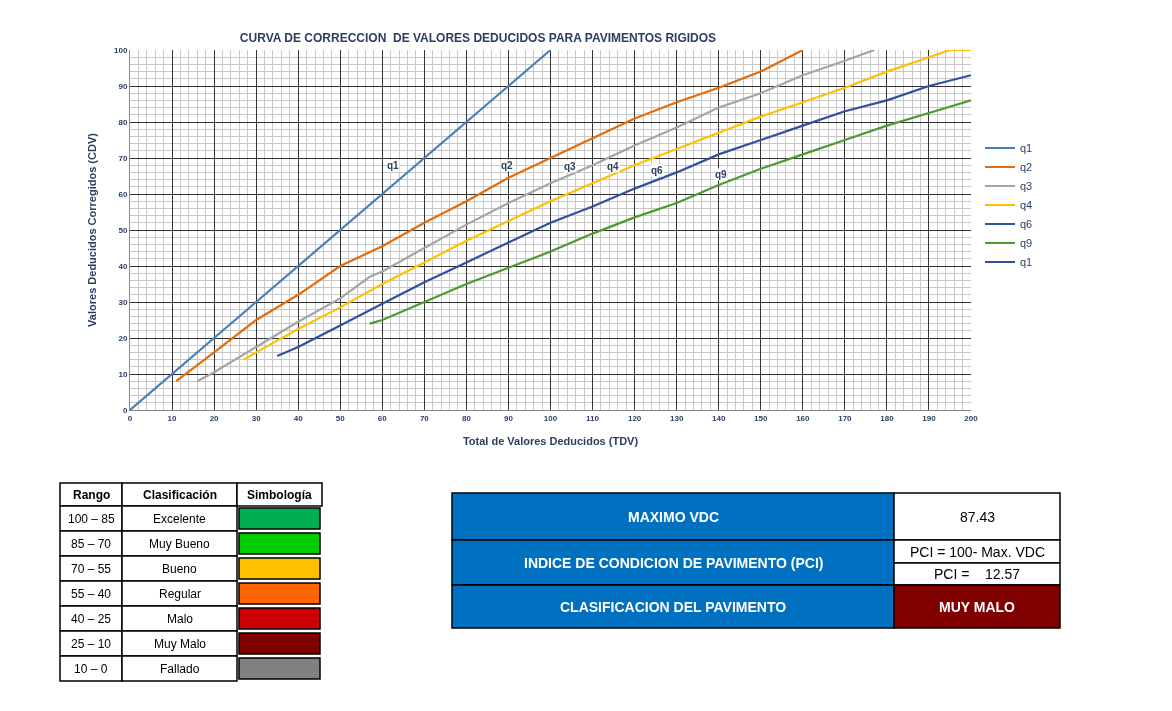 This screenshot has height=711, width=1172. Describe the element at coordinates (121, 50) in the screenshot. I see `y-tick-label: 100` at that location.